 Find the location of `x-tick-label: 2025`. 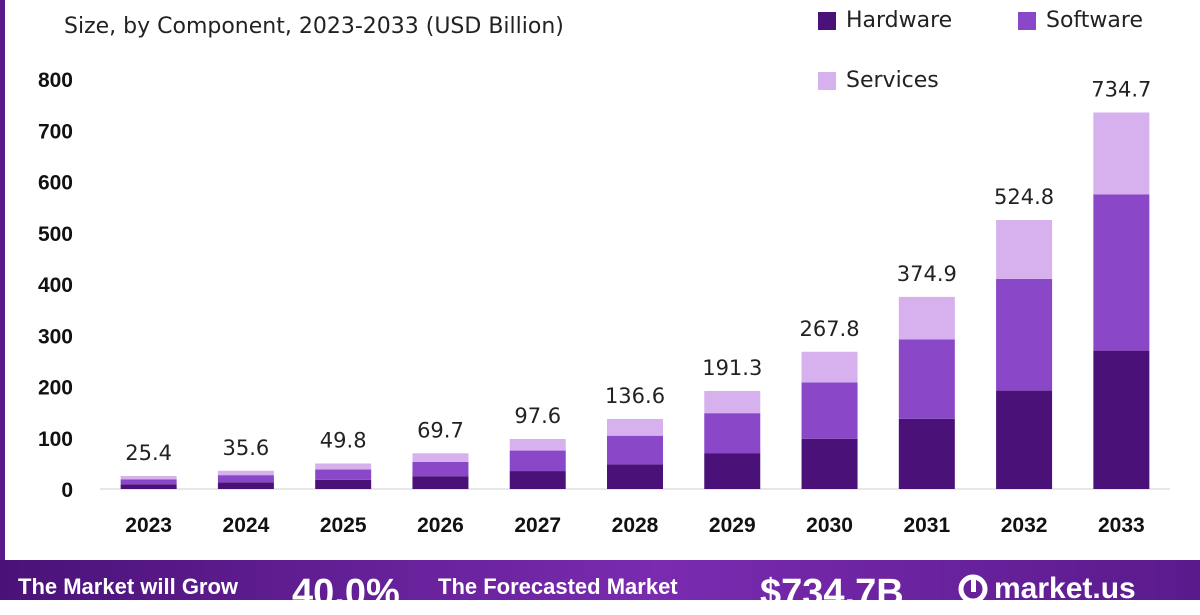

x-tick-label: 2025 is located at coordinates (343, 525).